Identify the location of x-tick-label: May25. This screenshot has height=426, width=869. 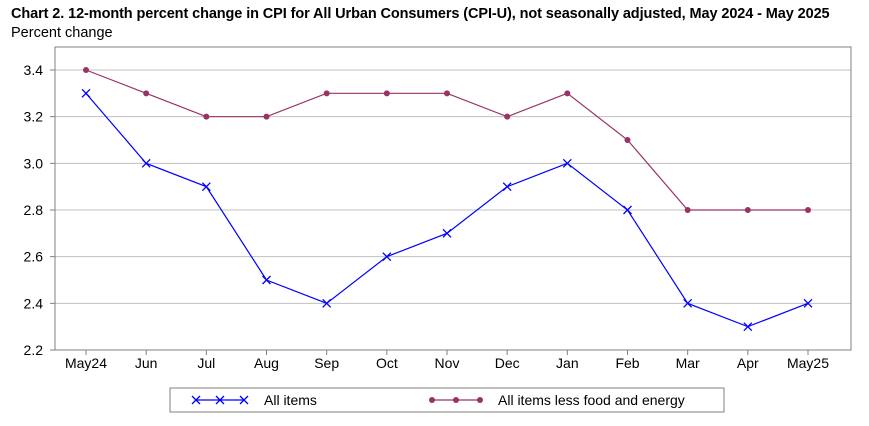
(808, 363).